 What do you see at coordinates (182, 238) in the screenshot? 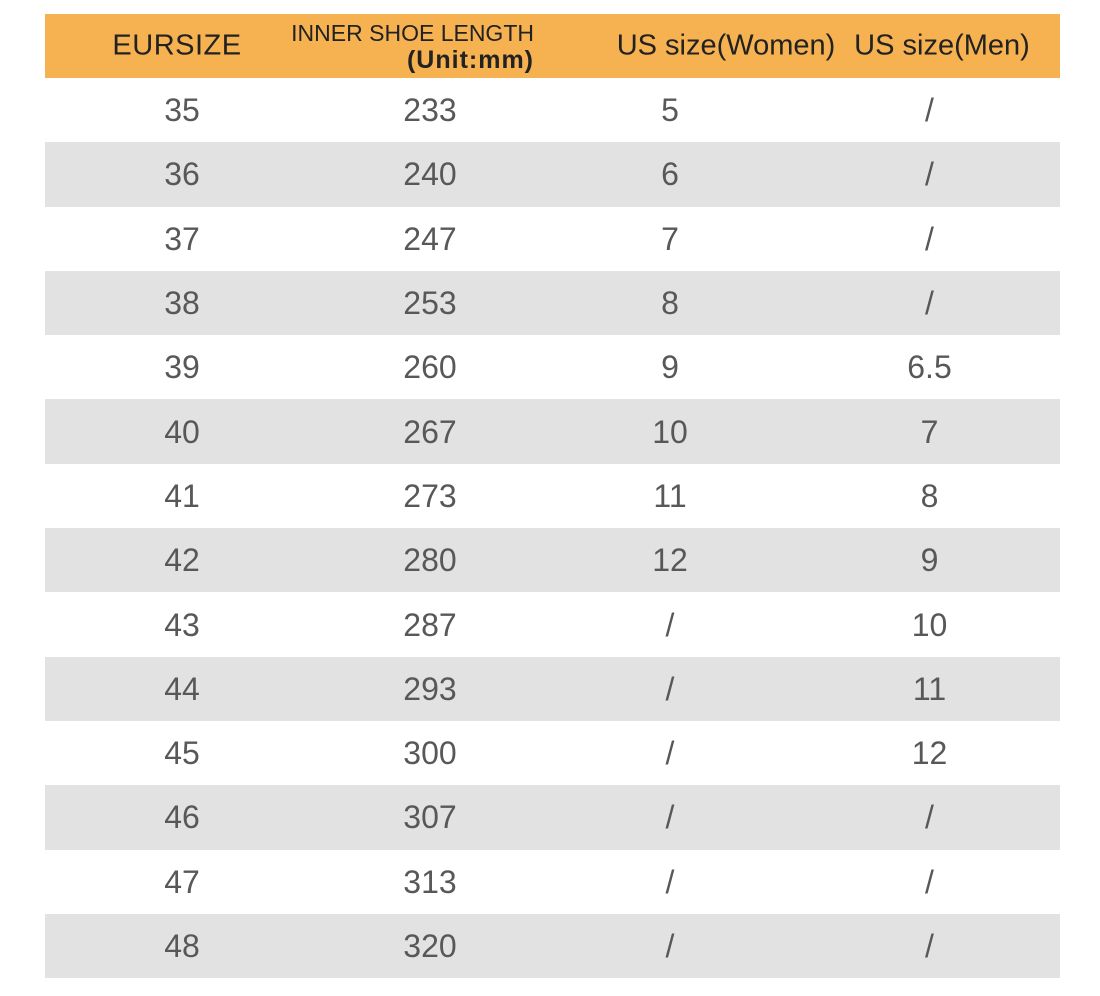
I see `table-cell-eursize: 37` at bounding box center [182, 238].